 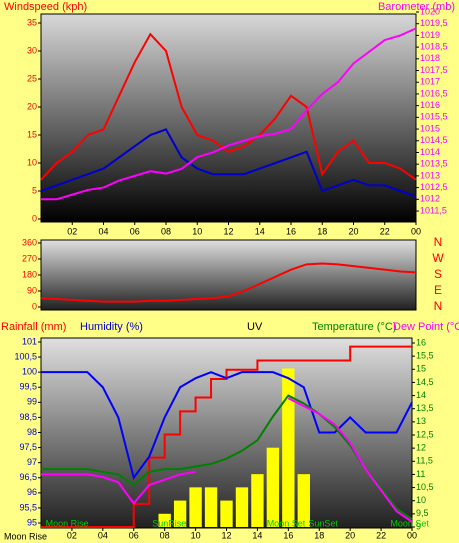 I want to click on event-label: SunRise, so click(x=169, y=523).